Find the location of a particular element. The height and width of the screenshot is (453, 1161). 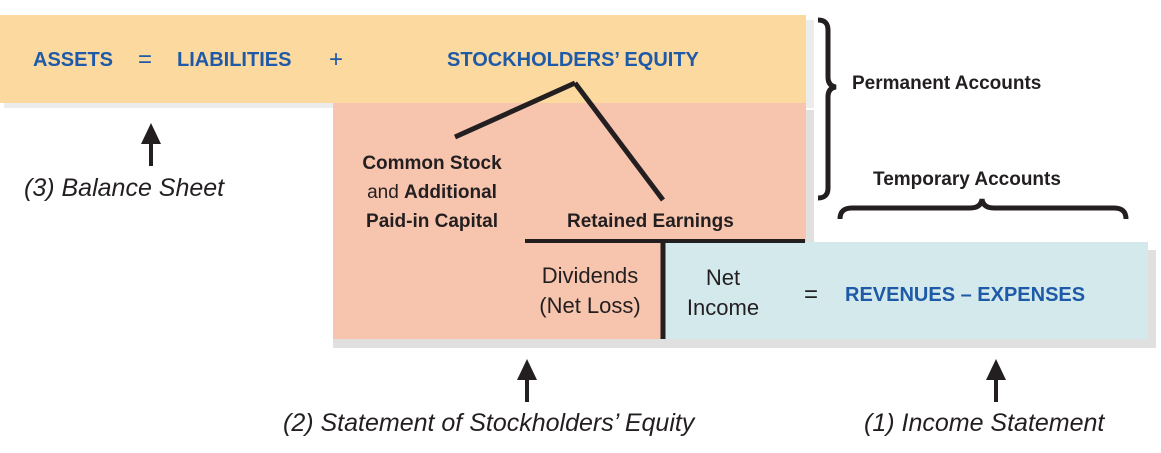

common-stock-line-2: and Additional is located at coordinates (432, 192).